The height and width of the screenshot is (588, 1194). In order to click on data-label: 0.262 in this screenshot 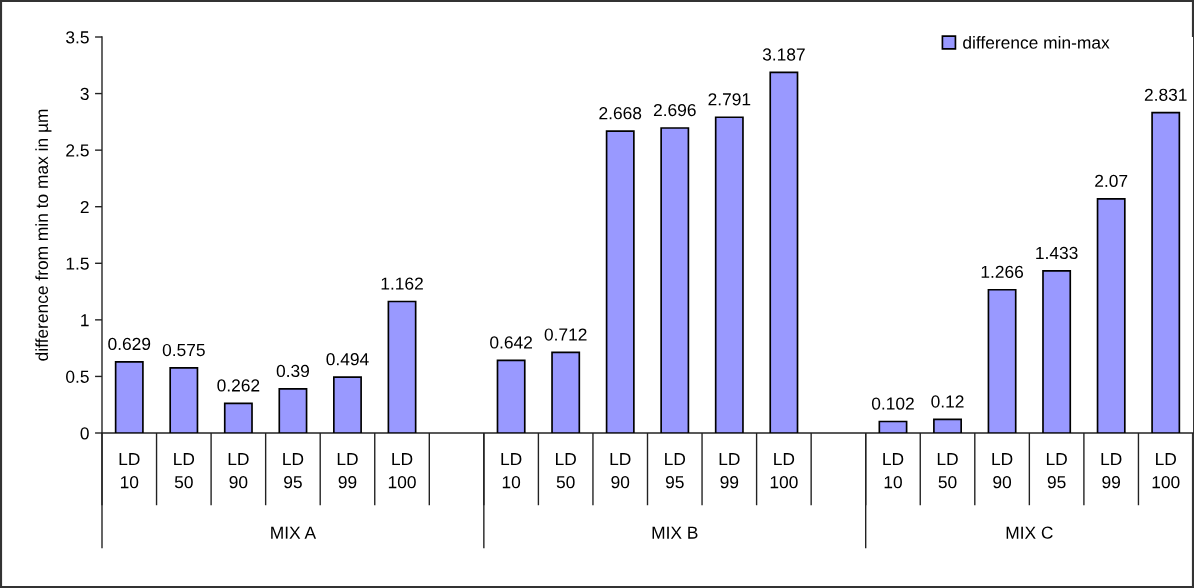, I will do `click(238, 385)`.